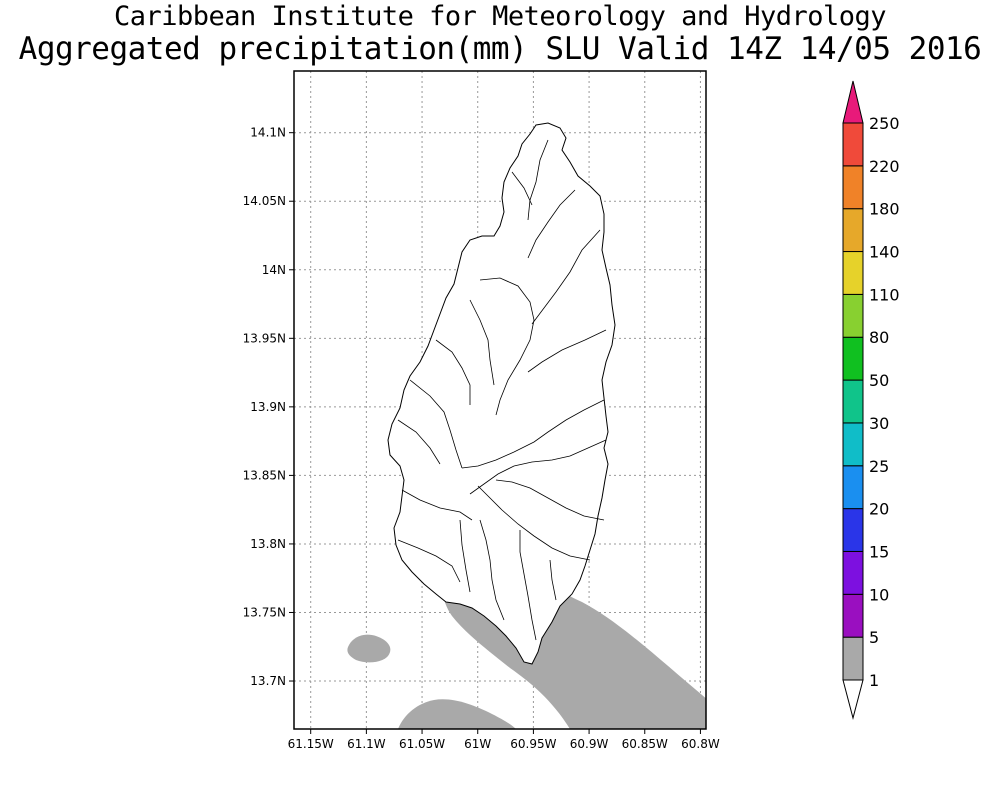  What do you see at coordinates (422, 744) in the screenshot?
I see `lon-tick-label: 61.05W` at bounding box center [422, 744].